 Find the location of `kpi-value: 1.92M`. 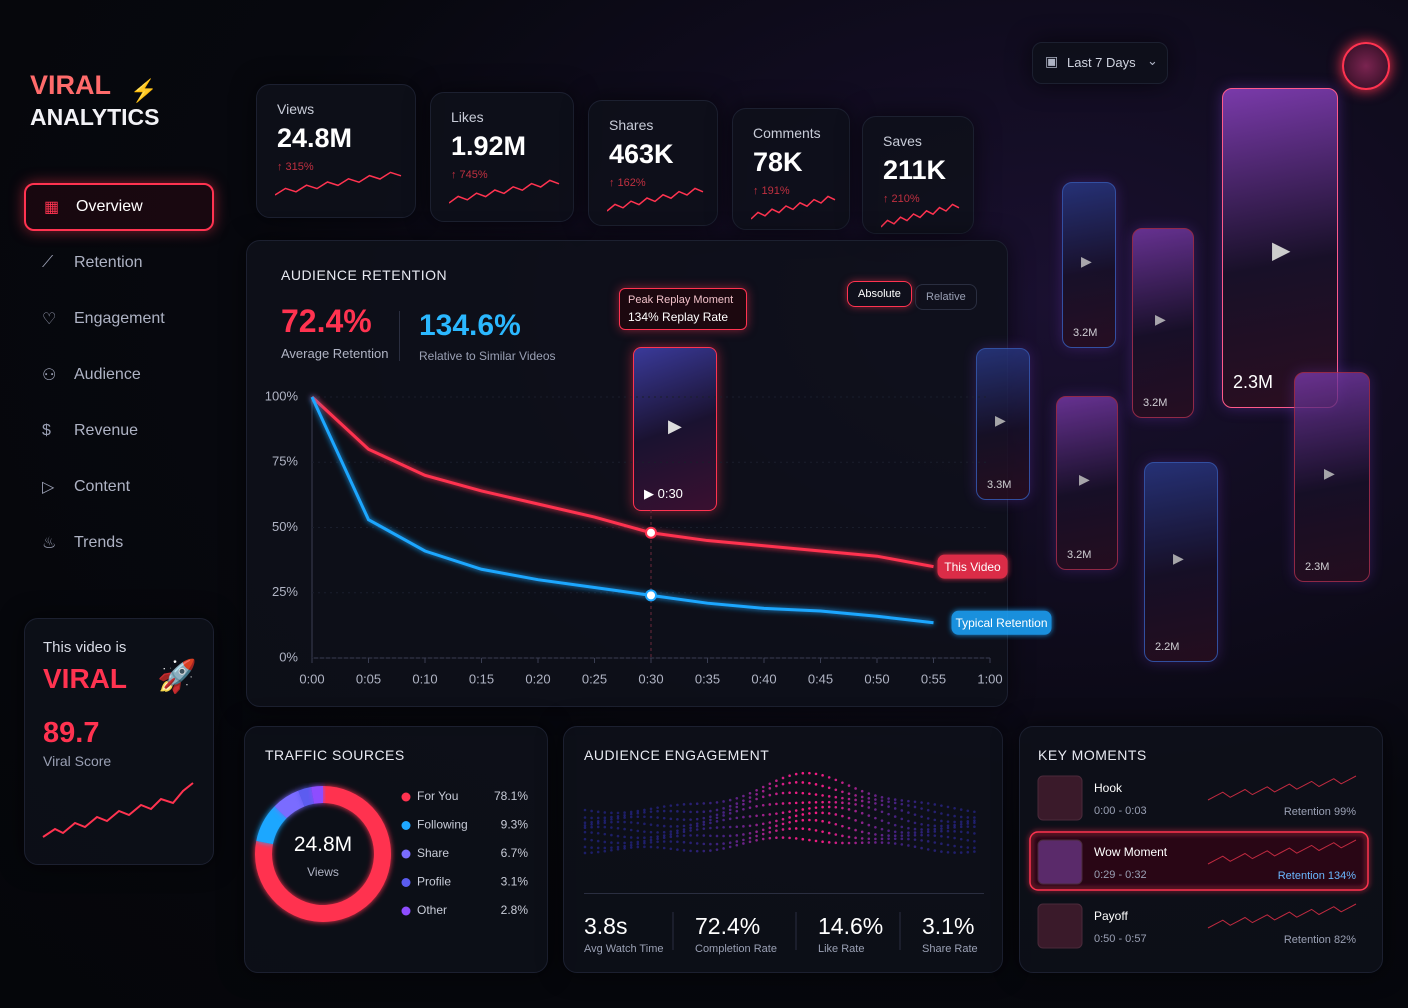

kpi-value: 1.92M is located at coordinates (489, 146).